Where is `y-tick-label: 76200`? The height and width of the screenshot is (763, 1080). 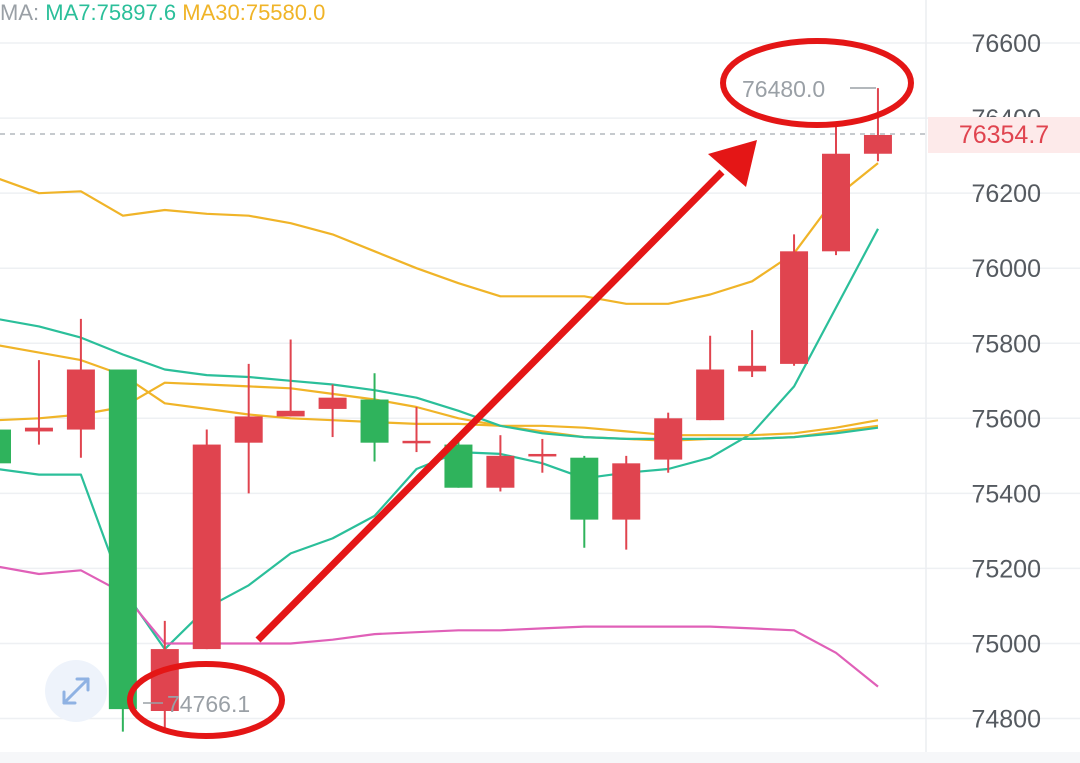 y-tick-label: 76200 is located at coordinates (1006, 194).